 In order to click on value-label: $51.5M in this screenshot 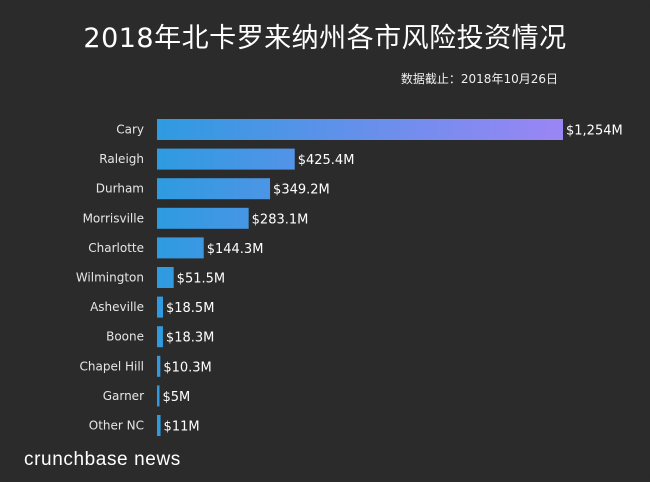, I will do `click(201, 279)`.